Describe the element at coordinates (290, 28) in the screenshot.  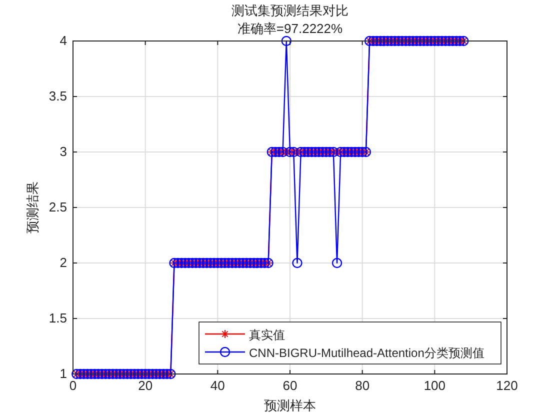
I see `chart-subtitle: 准确率=97.2222%` at that location.